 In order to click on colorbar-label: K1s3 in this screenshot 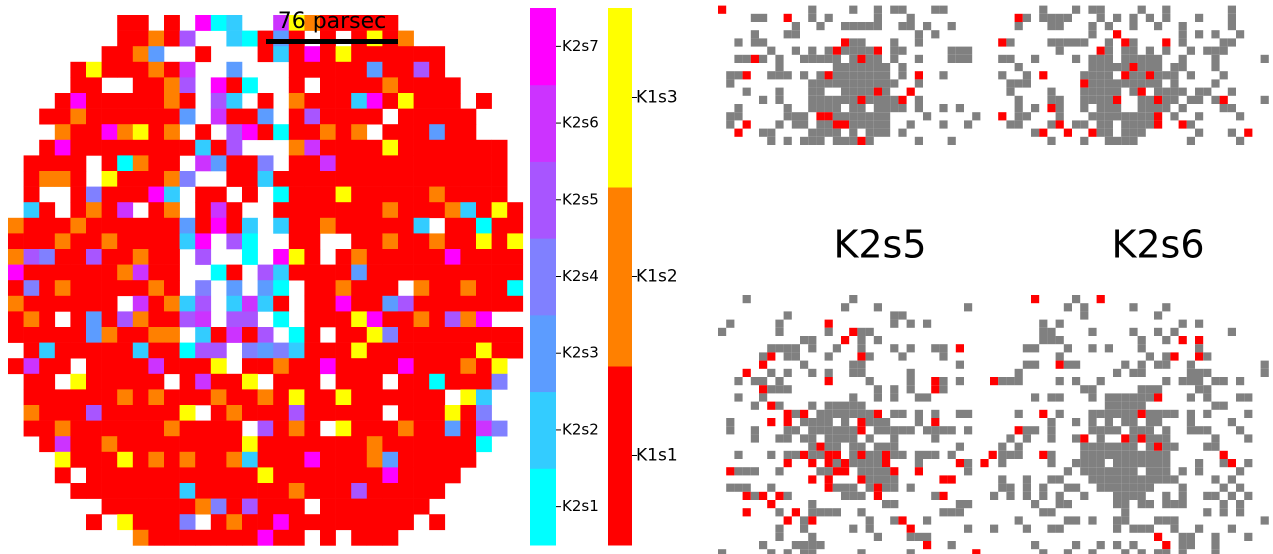, I will do `click(657, 98)`.